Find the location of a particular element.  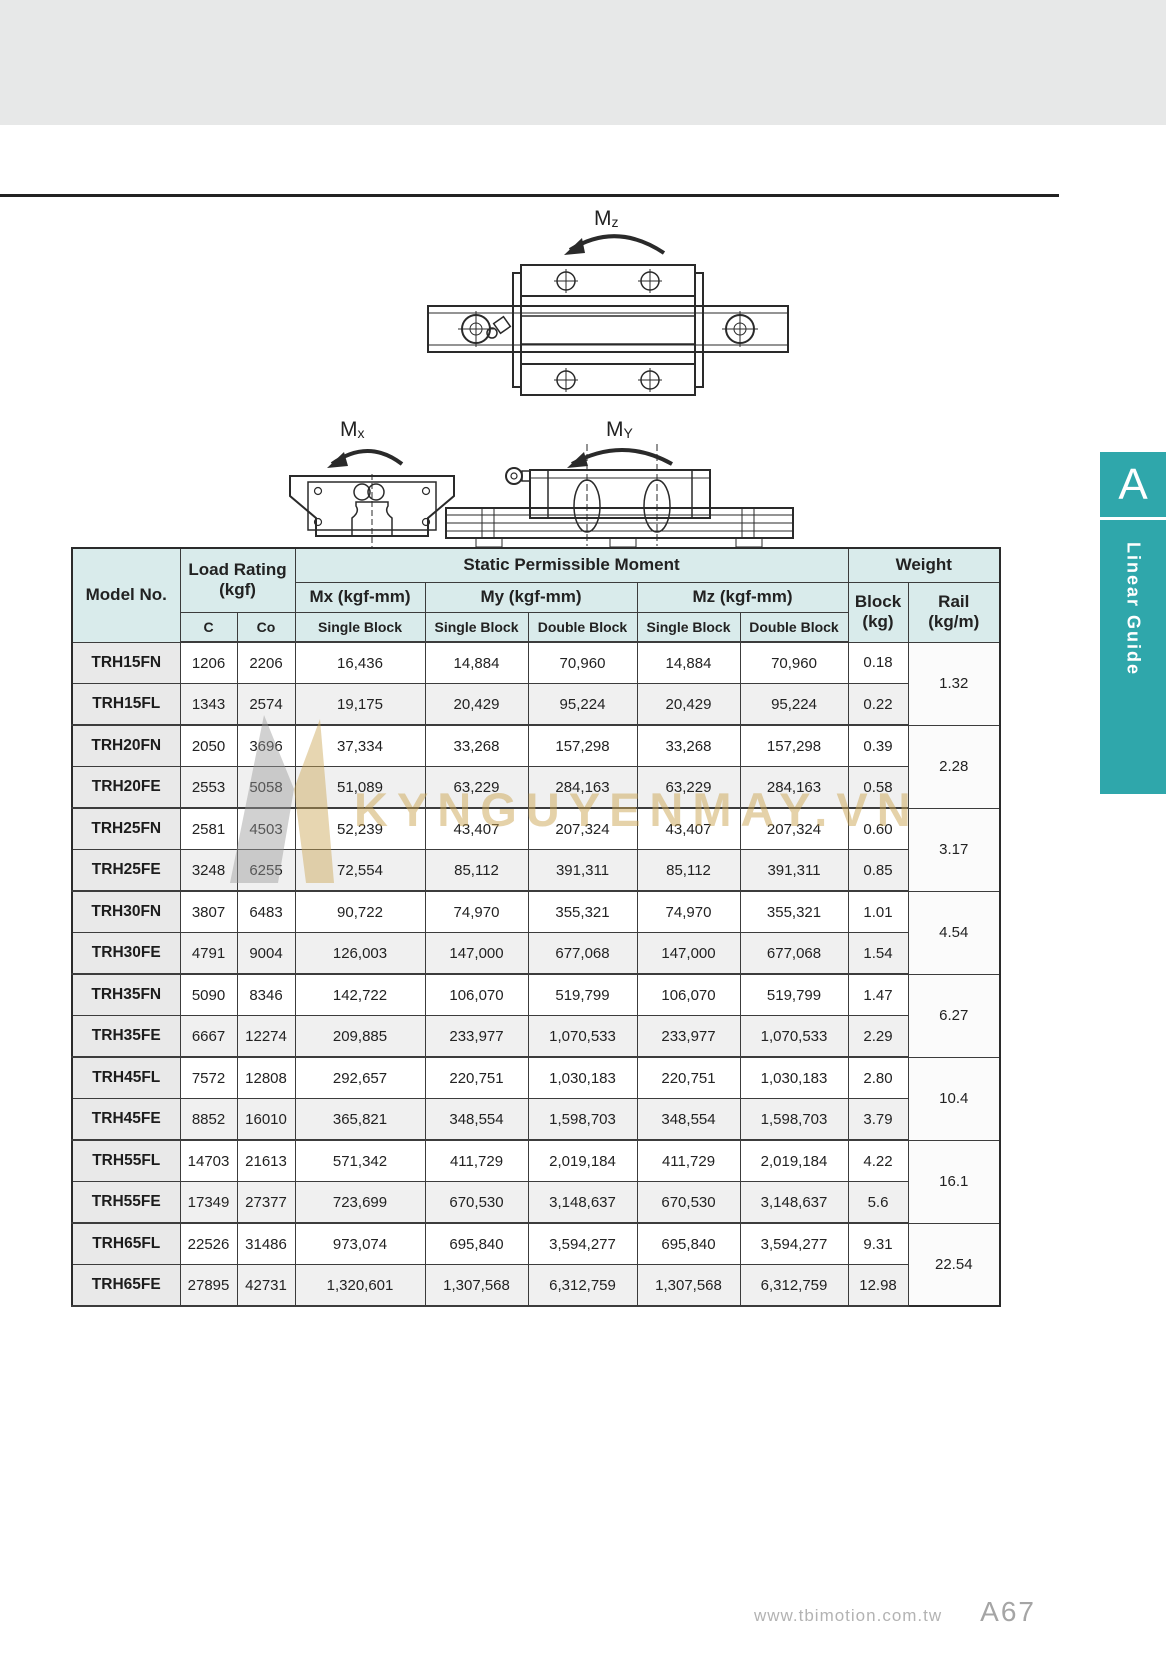

mz-double-cell: 2,019,184 is located at coordinates (794, 1160).